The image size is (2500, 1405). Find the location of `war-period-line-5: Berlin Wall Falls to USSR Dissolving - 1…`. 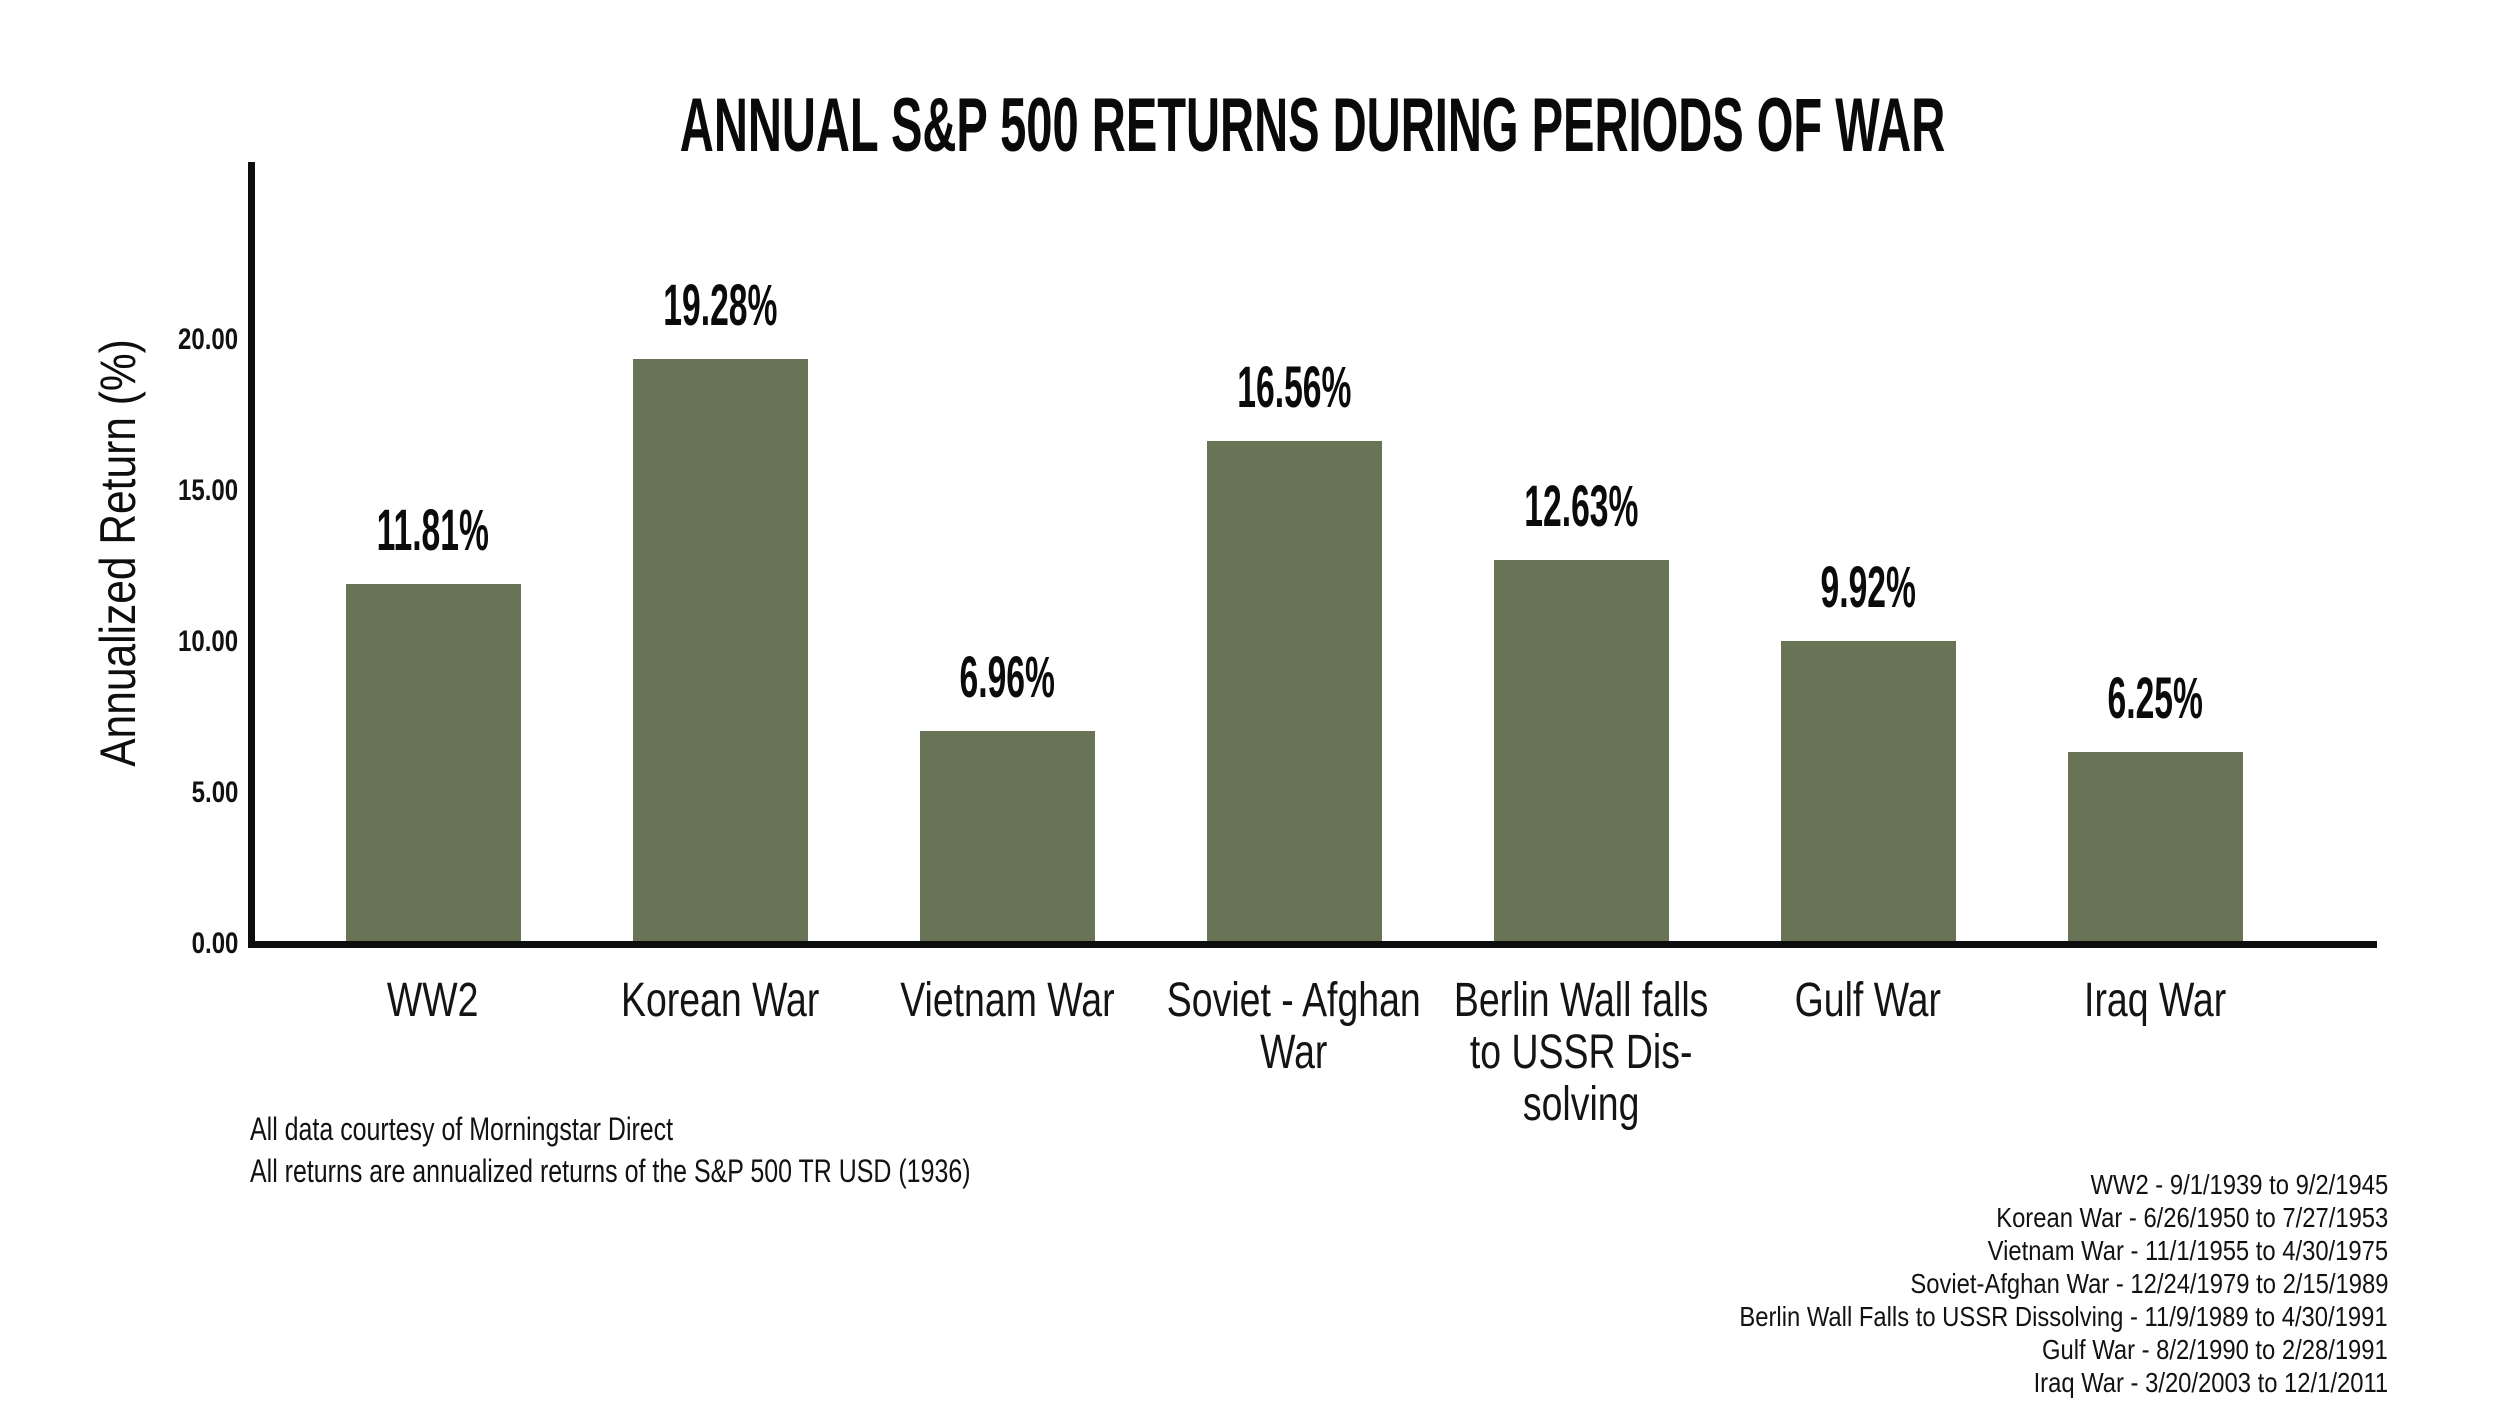

war-period-line-5: Berlin Wall Falls to USSR Dissolving - 1… is located at coordinates (2006, 1316).